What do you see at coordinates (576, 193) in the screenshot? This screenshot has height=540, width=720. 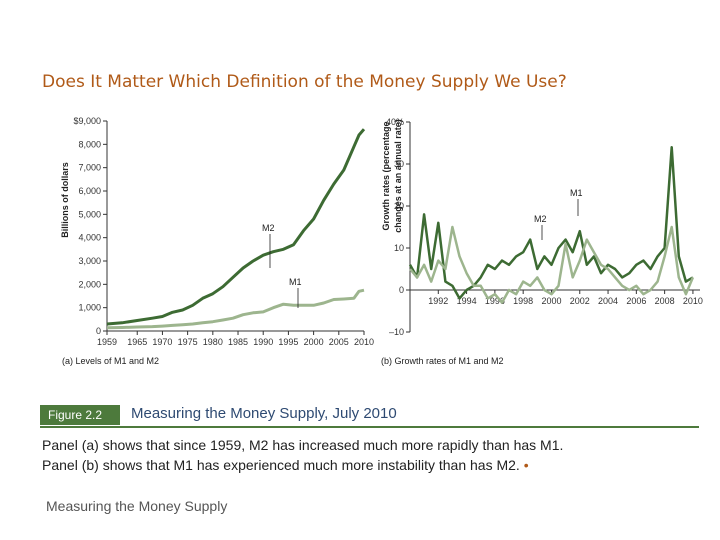 I see `panel-b-label-m1: M1` at bounding box center [576, 193].